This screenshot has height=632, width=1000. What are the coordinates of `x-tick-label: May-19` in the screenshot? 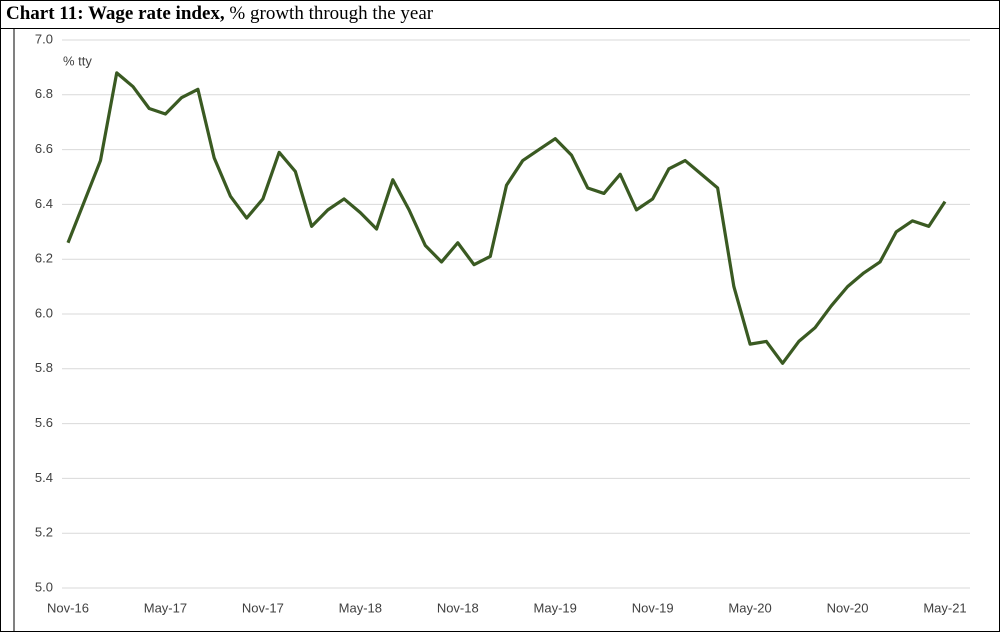 It's located at (555, 607).